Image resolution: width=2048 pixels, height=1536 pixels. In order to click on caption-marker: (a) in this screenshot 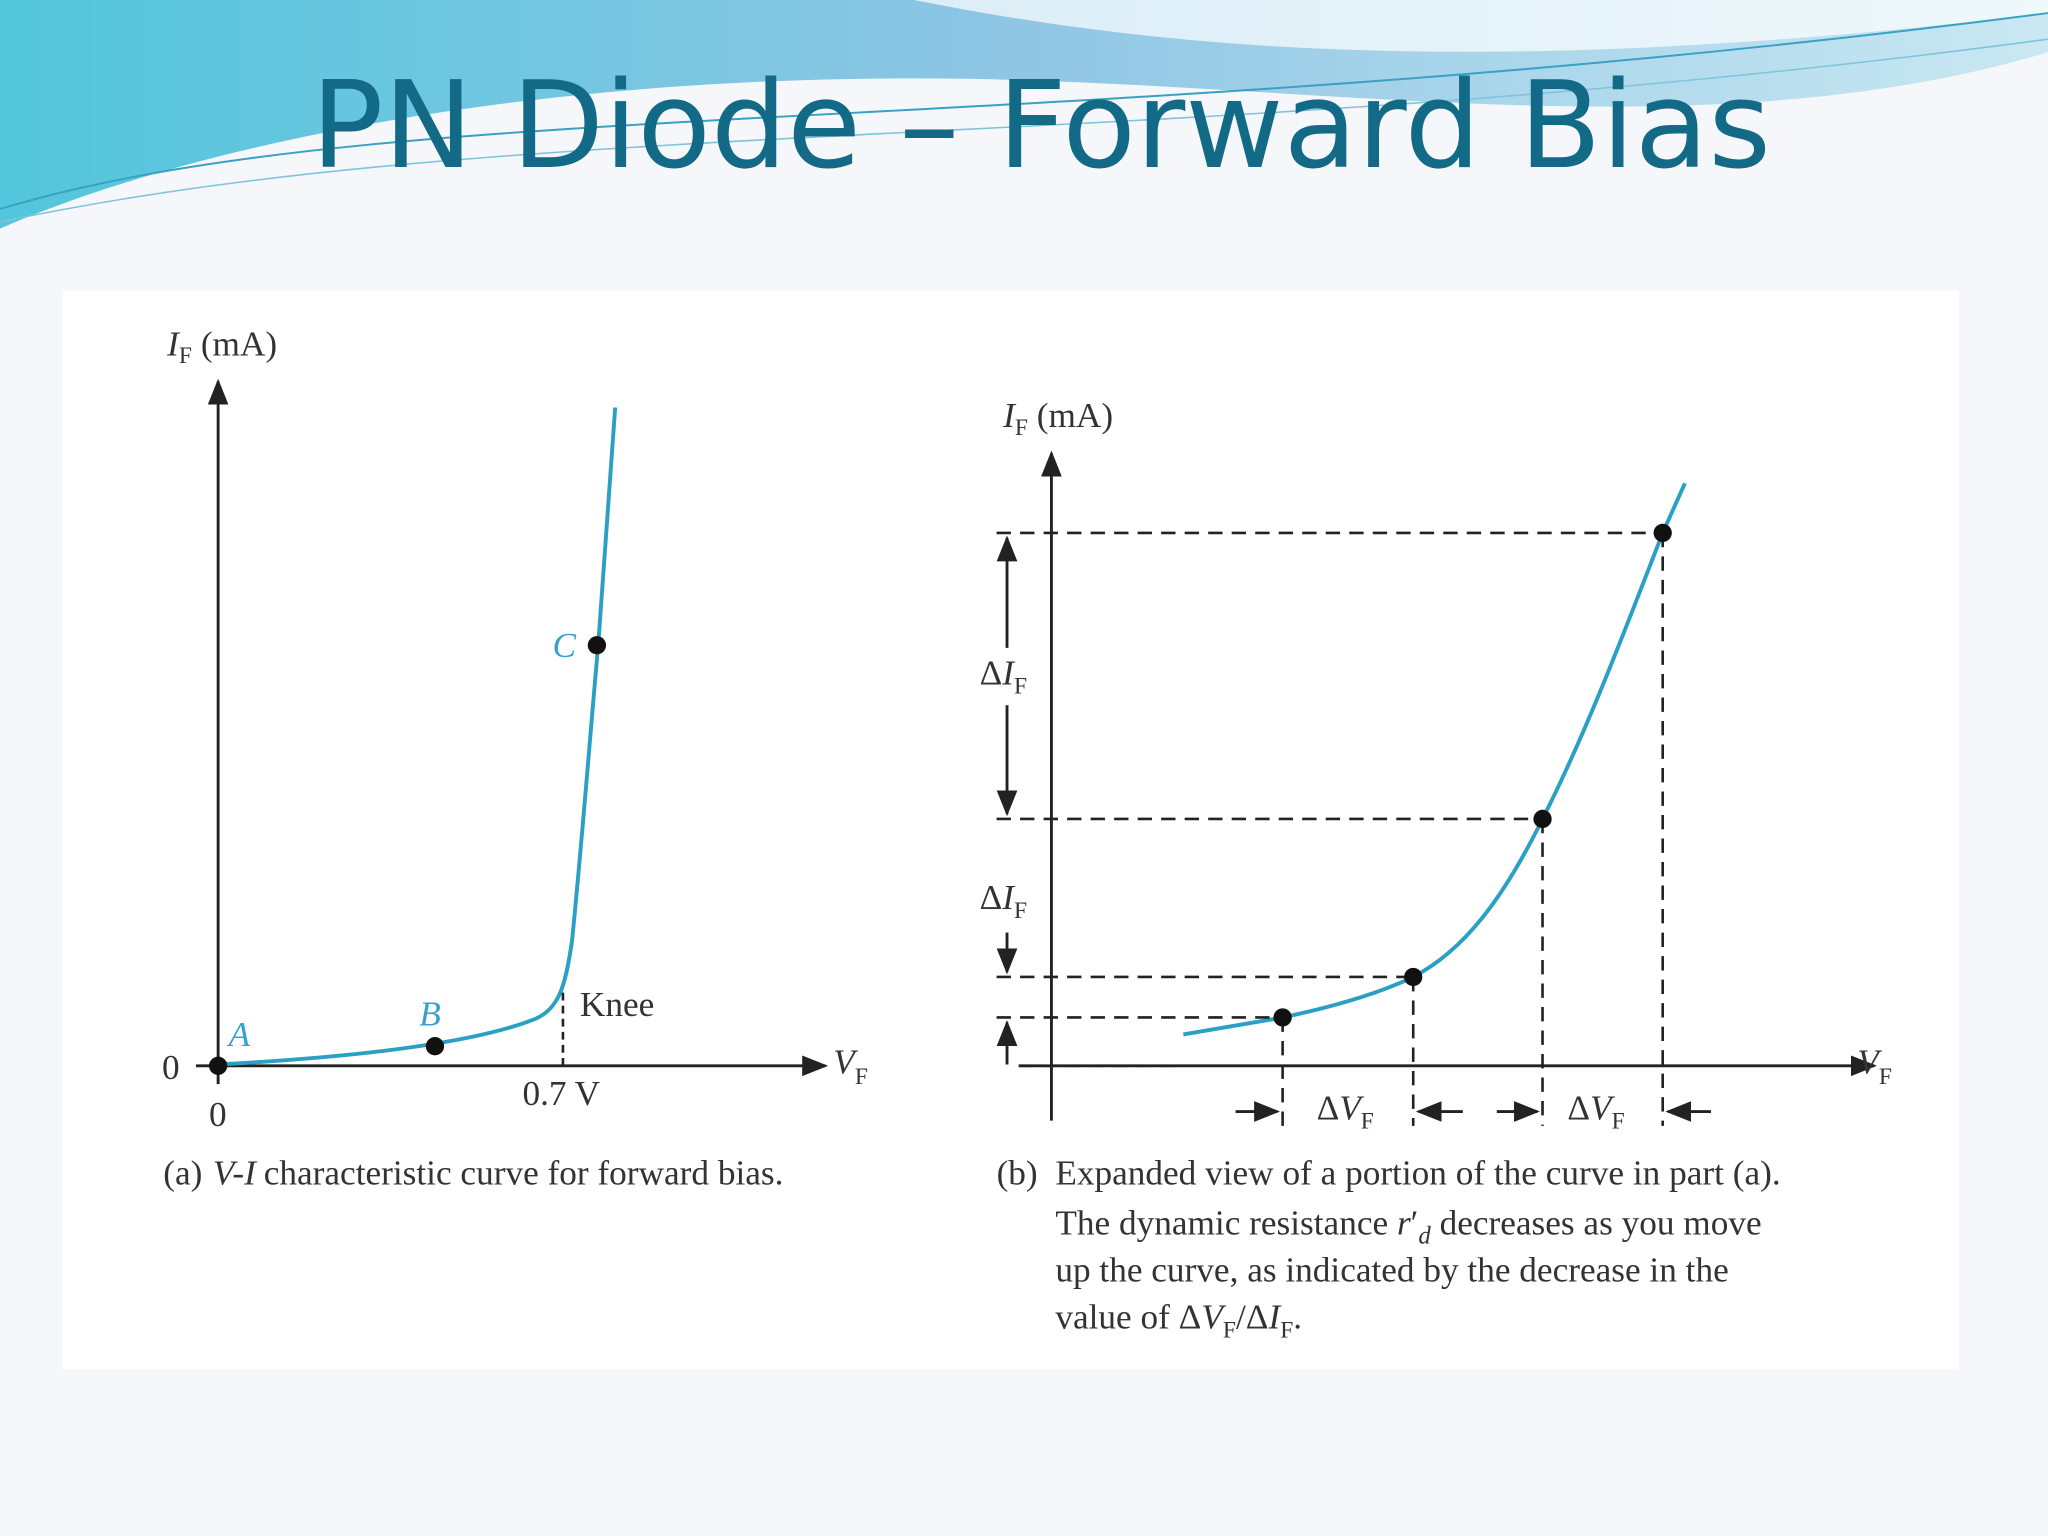, I will do `click(182, 1173)`.